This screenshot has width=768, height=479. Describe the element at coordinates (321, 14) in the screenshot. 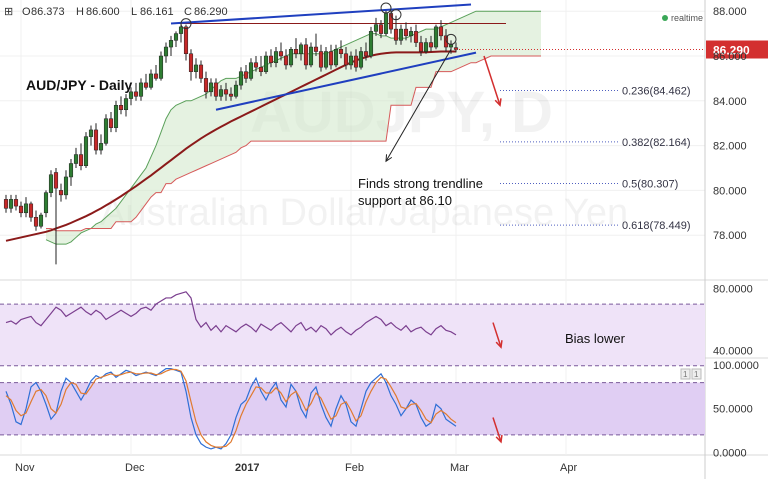

I see `trendline-upper` at that location.